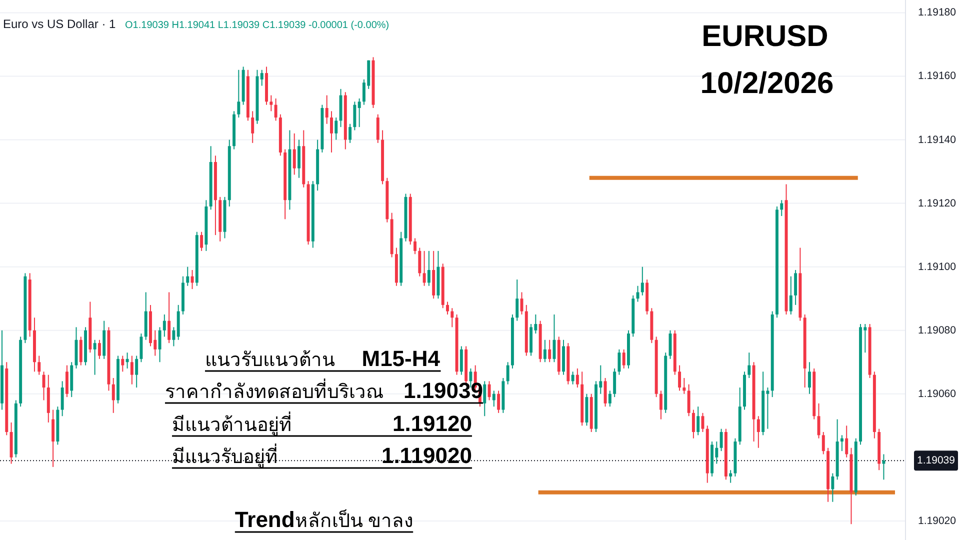 This screenshot has height=540, width=960. I want to click on annotation: O1.19039 H1.19041 L1.19039 C1.19039 -0.00001 (-0.00%), so click(257, 25).